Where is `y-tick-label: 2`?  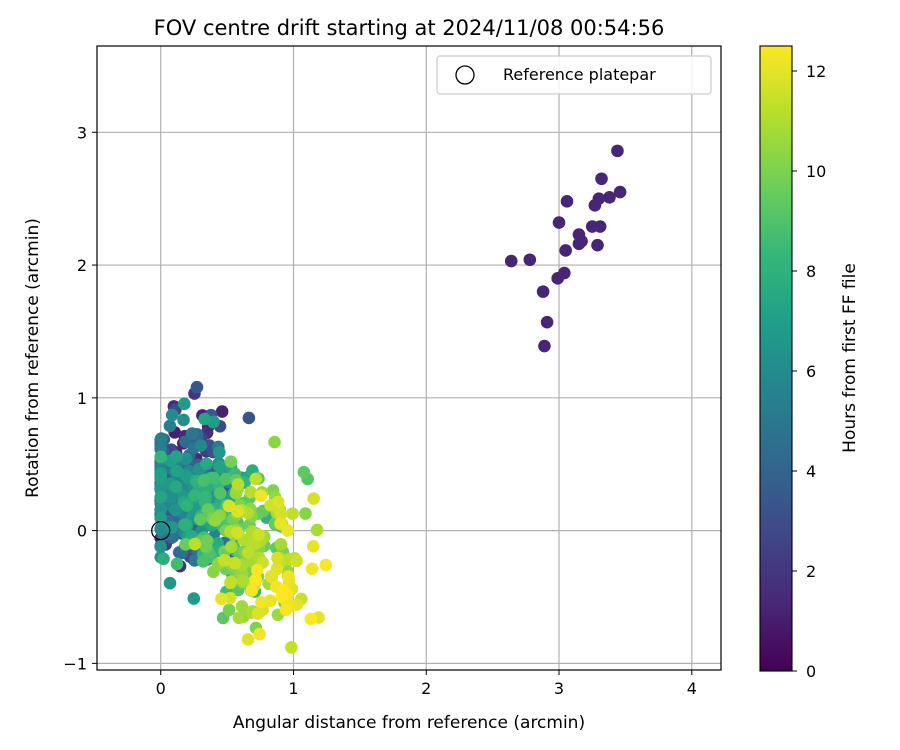
y-tick-label: 2 is located at coordinates (82, 265).